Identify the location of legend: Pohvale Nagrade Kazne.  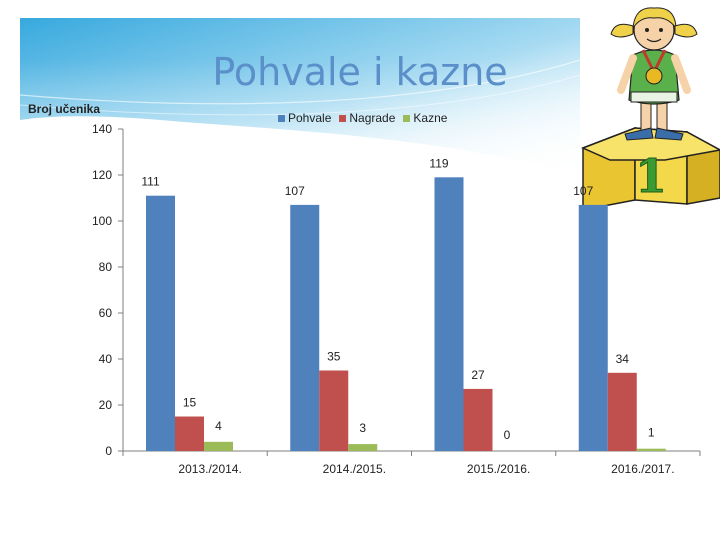
(362, 118).